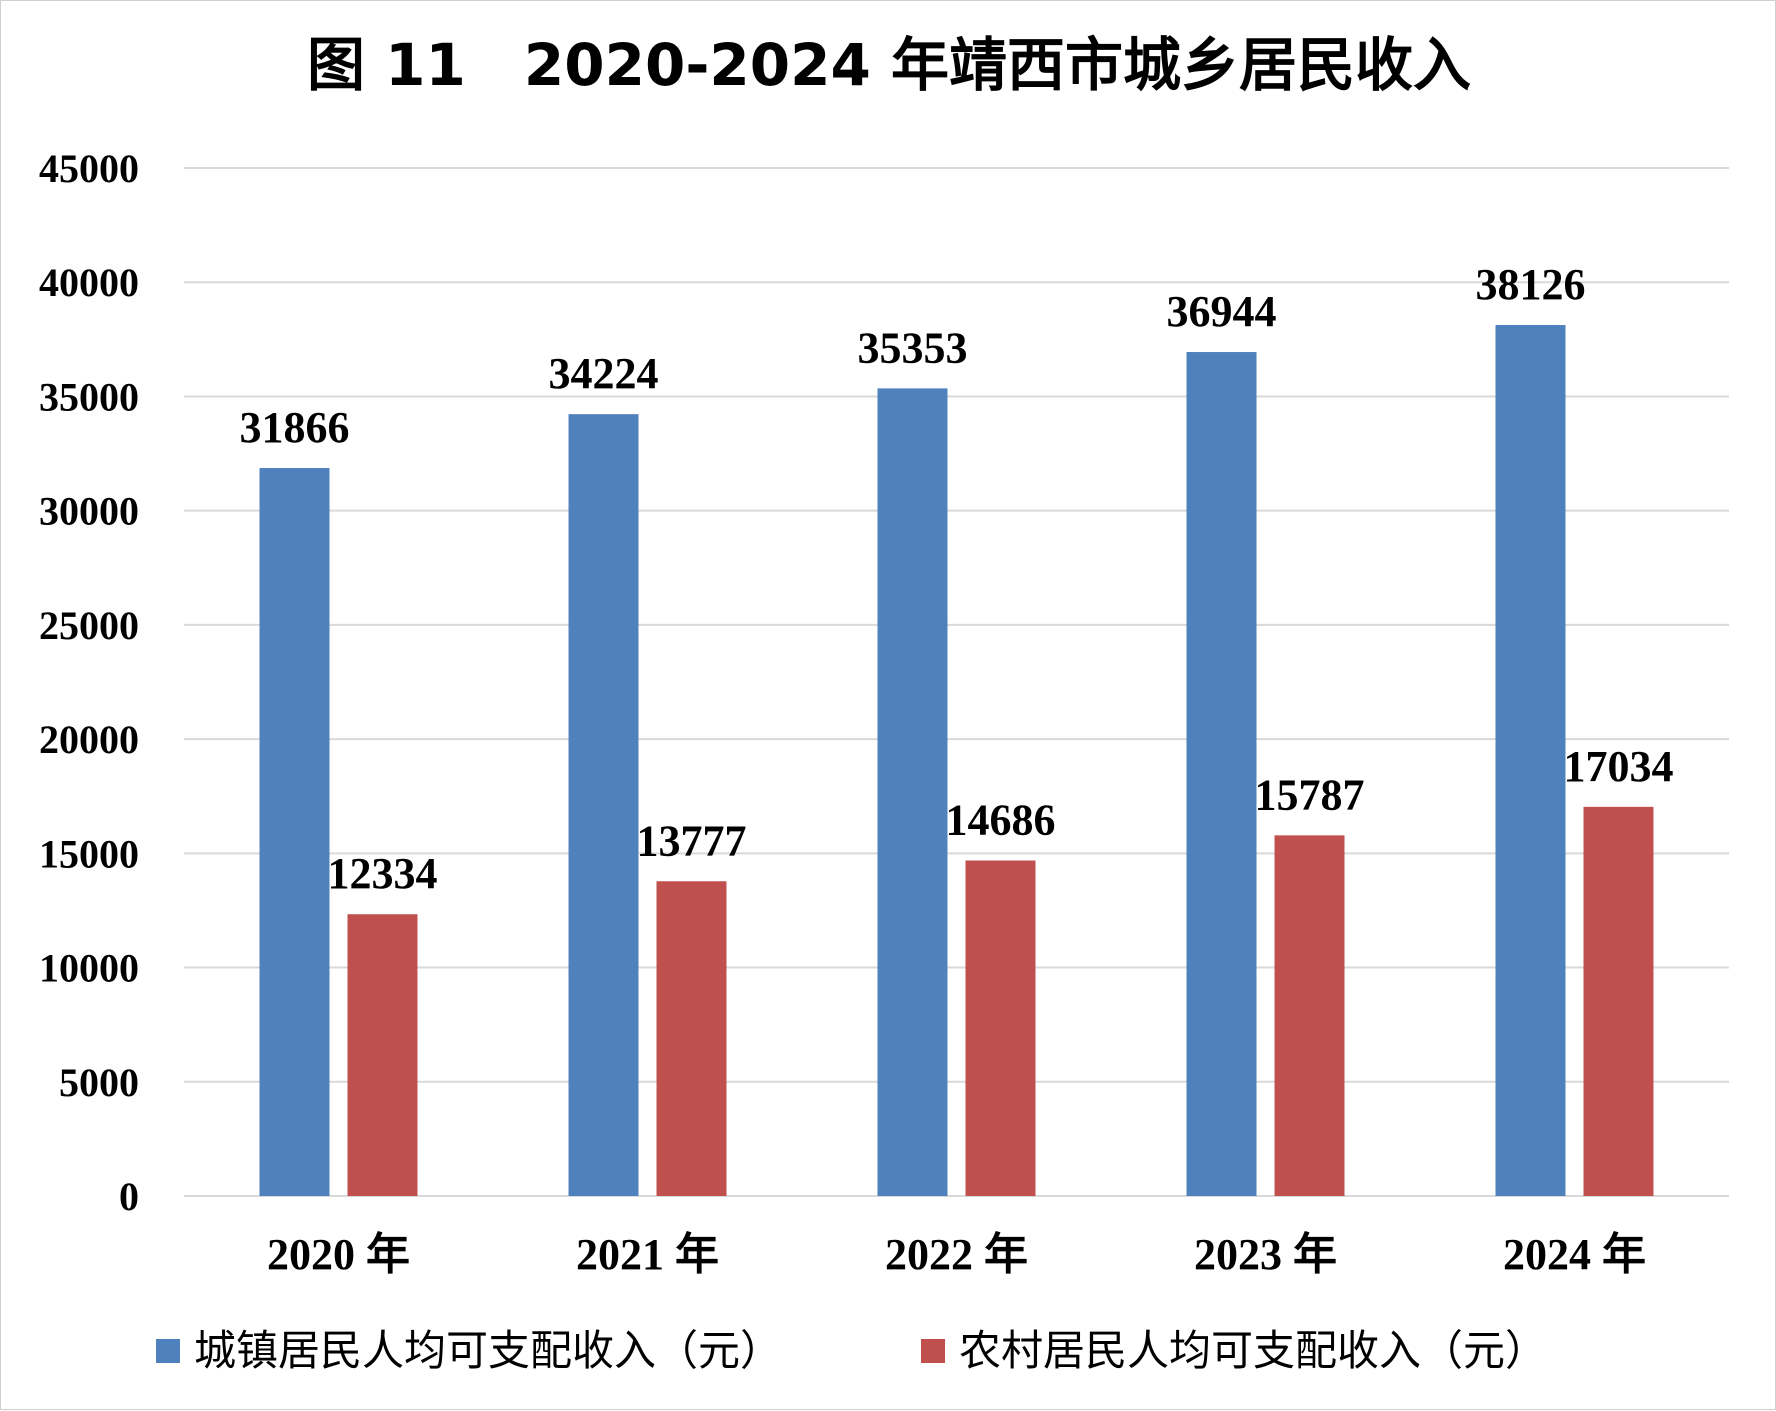 This screenshot has width=1776, height=1411. I want to click on y-tick-label: 30000, so click(89, 511).